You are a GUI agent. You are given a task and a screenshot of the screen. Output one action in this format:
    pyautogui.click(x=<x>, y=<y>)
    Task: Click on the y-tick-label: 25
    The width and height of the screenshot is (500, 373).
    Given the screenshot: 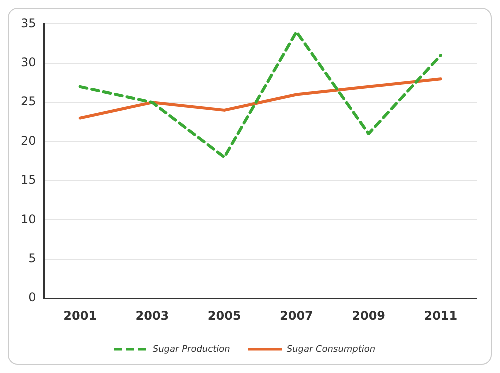 What is the action you would take?
    pyautogui.click(x=28, y=101)
    